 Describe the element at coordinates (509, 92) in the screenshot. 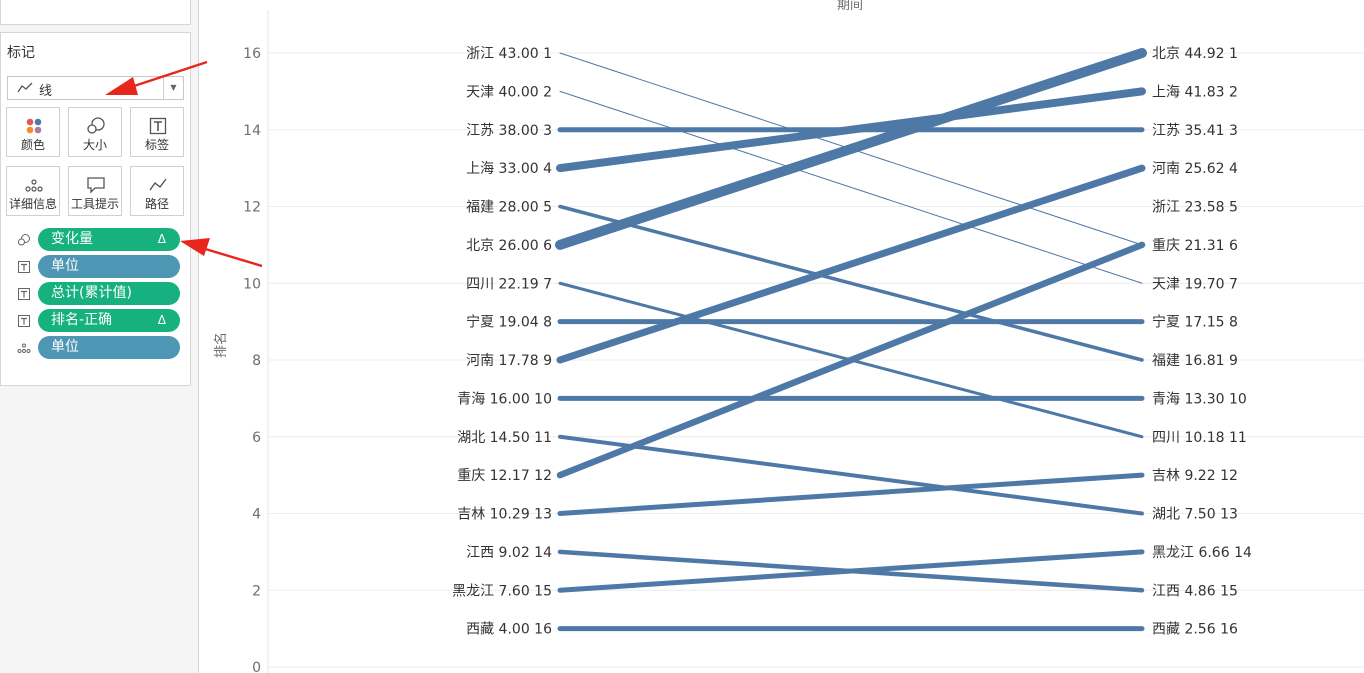

I see `start-label: 天津 40.00 2` at that location.